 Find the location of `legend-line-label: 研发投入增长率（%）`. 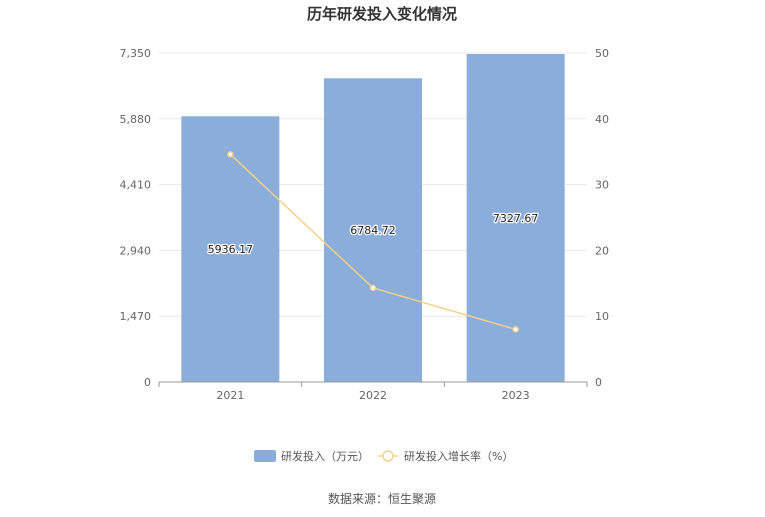

legend-line-label: 研发投入增长率（%） is located at coordinates (458, 456).